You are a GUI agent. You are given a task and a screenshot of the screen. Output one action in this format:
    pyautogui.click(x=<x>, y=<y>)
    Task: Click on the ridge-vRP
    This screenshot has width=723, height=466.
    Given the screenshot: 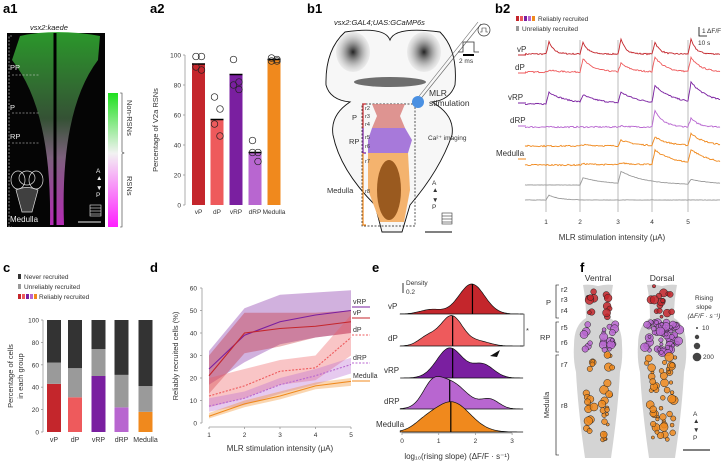 What is the action you would take?
    pyautogui.click(x=462, y=363)
    